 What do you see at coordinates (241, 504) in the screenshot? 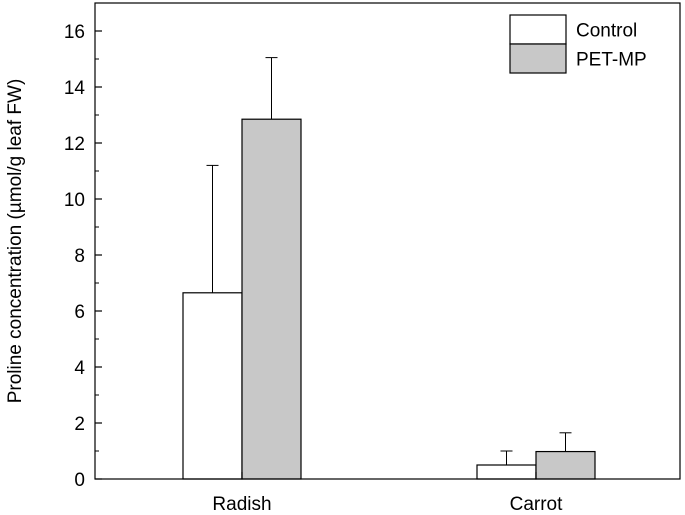
I see `x-tick-label-radish: Radish` at bounding box center [241, 504].